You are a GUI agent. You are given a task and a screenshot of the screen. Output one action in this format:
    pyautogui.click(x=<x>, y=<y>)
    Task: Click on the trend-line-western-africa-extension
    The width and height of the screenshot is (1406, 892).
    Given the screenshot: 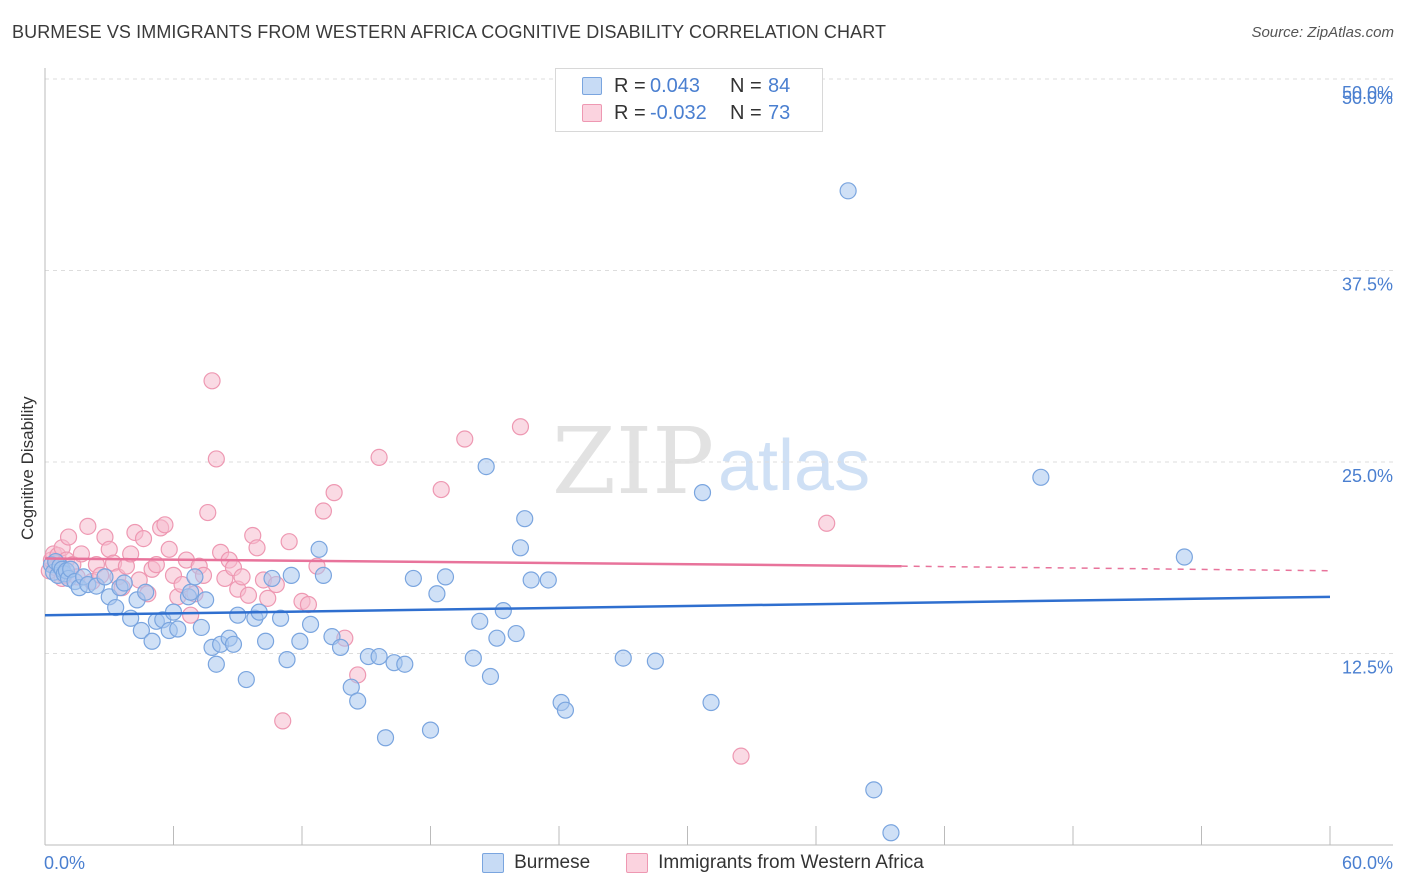 What is the action you would take?
    pyautogui.click(x=1116, y=568)
    